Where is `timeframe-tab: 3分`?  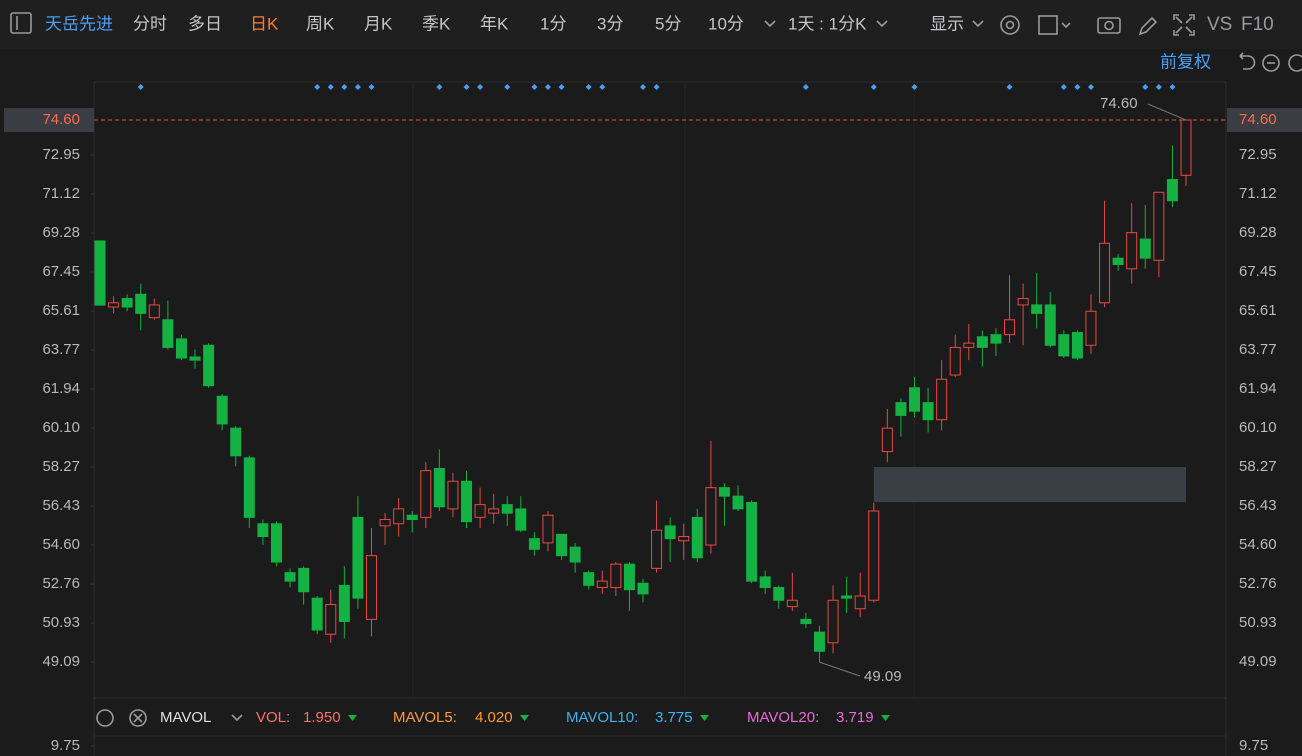
timeframe-tab: 3分 is located at coordinates (610, 23).